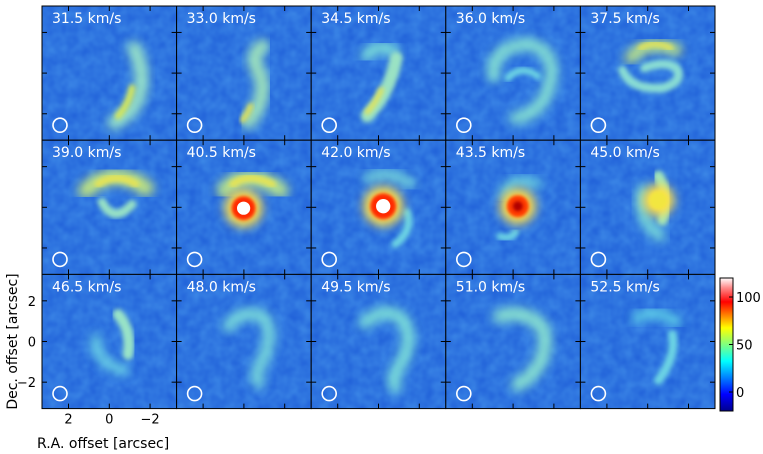  I want to click on velocity-label: 42.0 km/s, so click(355, 153).